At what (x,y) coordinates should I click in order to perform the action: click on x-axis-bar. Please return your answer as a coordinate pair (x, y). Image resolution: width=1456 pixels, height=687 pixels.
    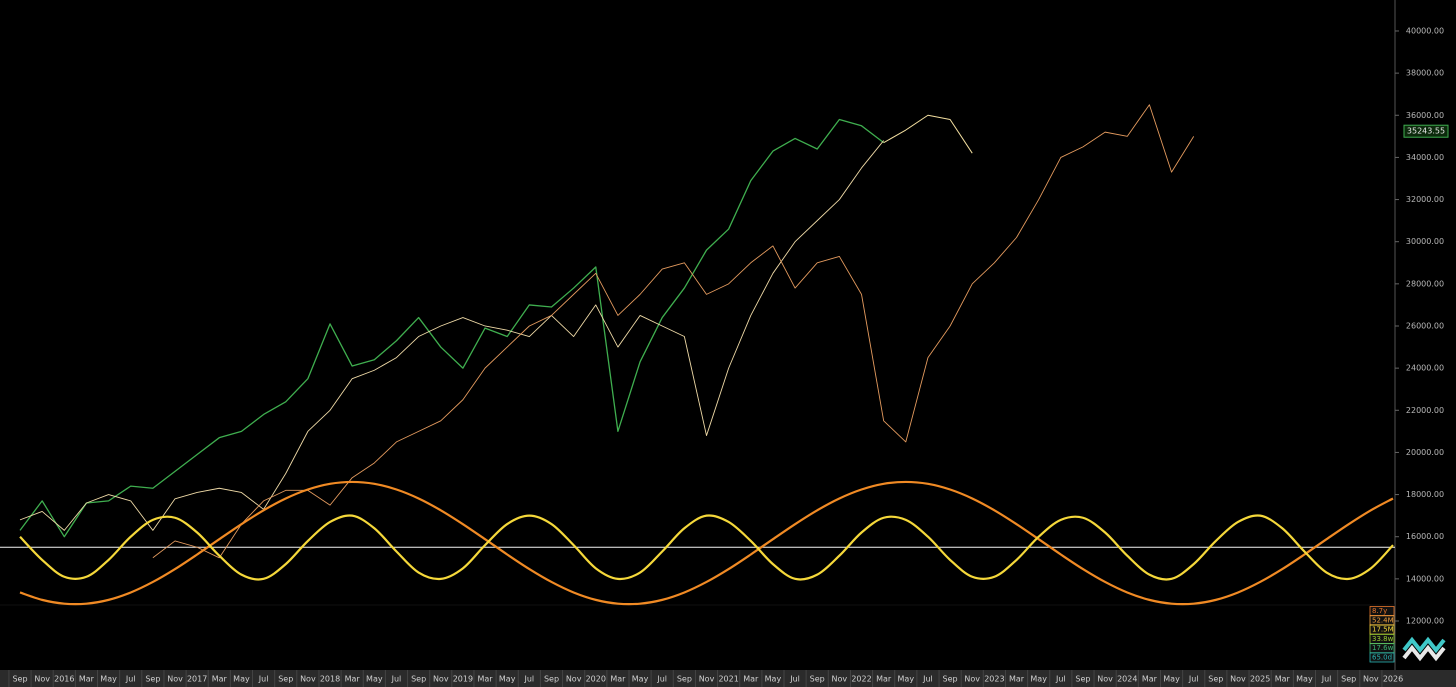
    Looking at the image, I should click on (728, 678).